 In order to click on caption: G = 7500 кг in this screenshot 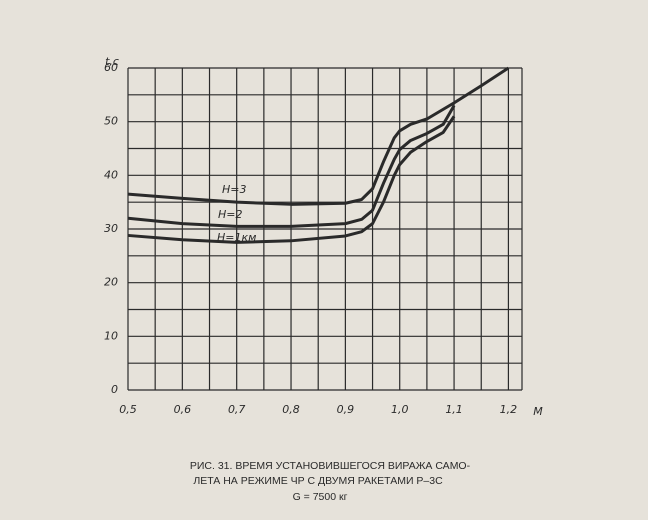, I will do `click(320, 497)`.